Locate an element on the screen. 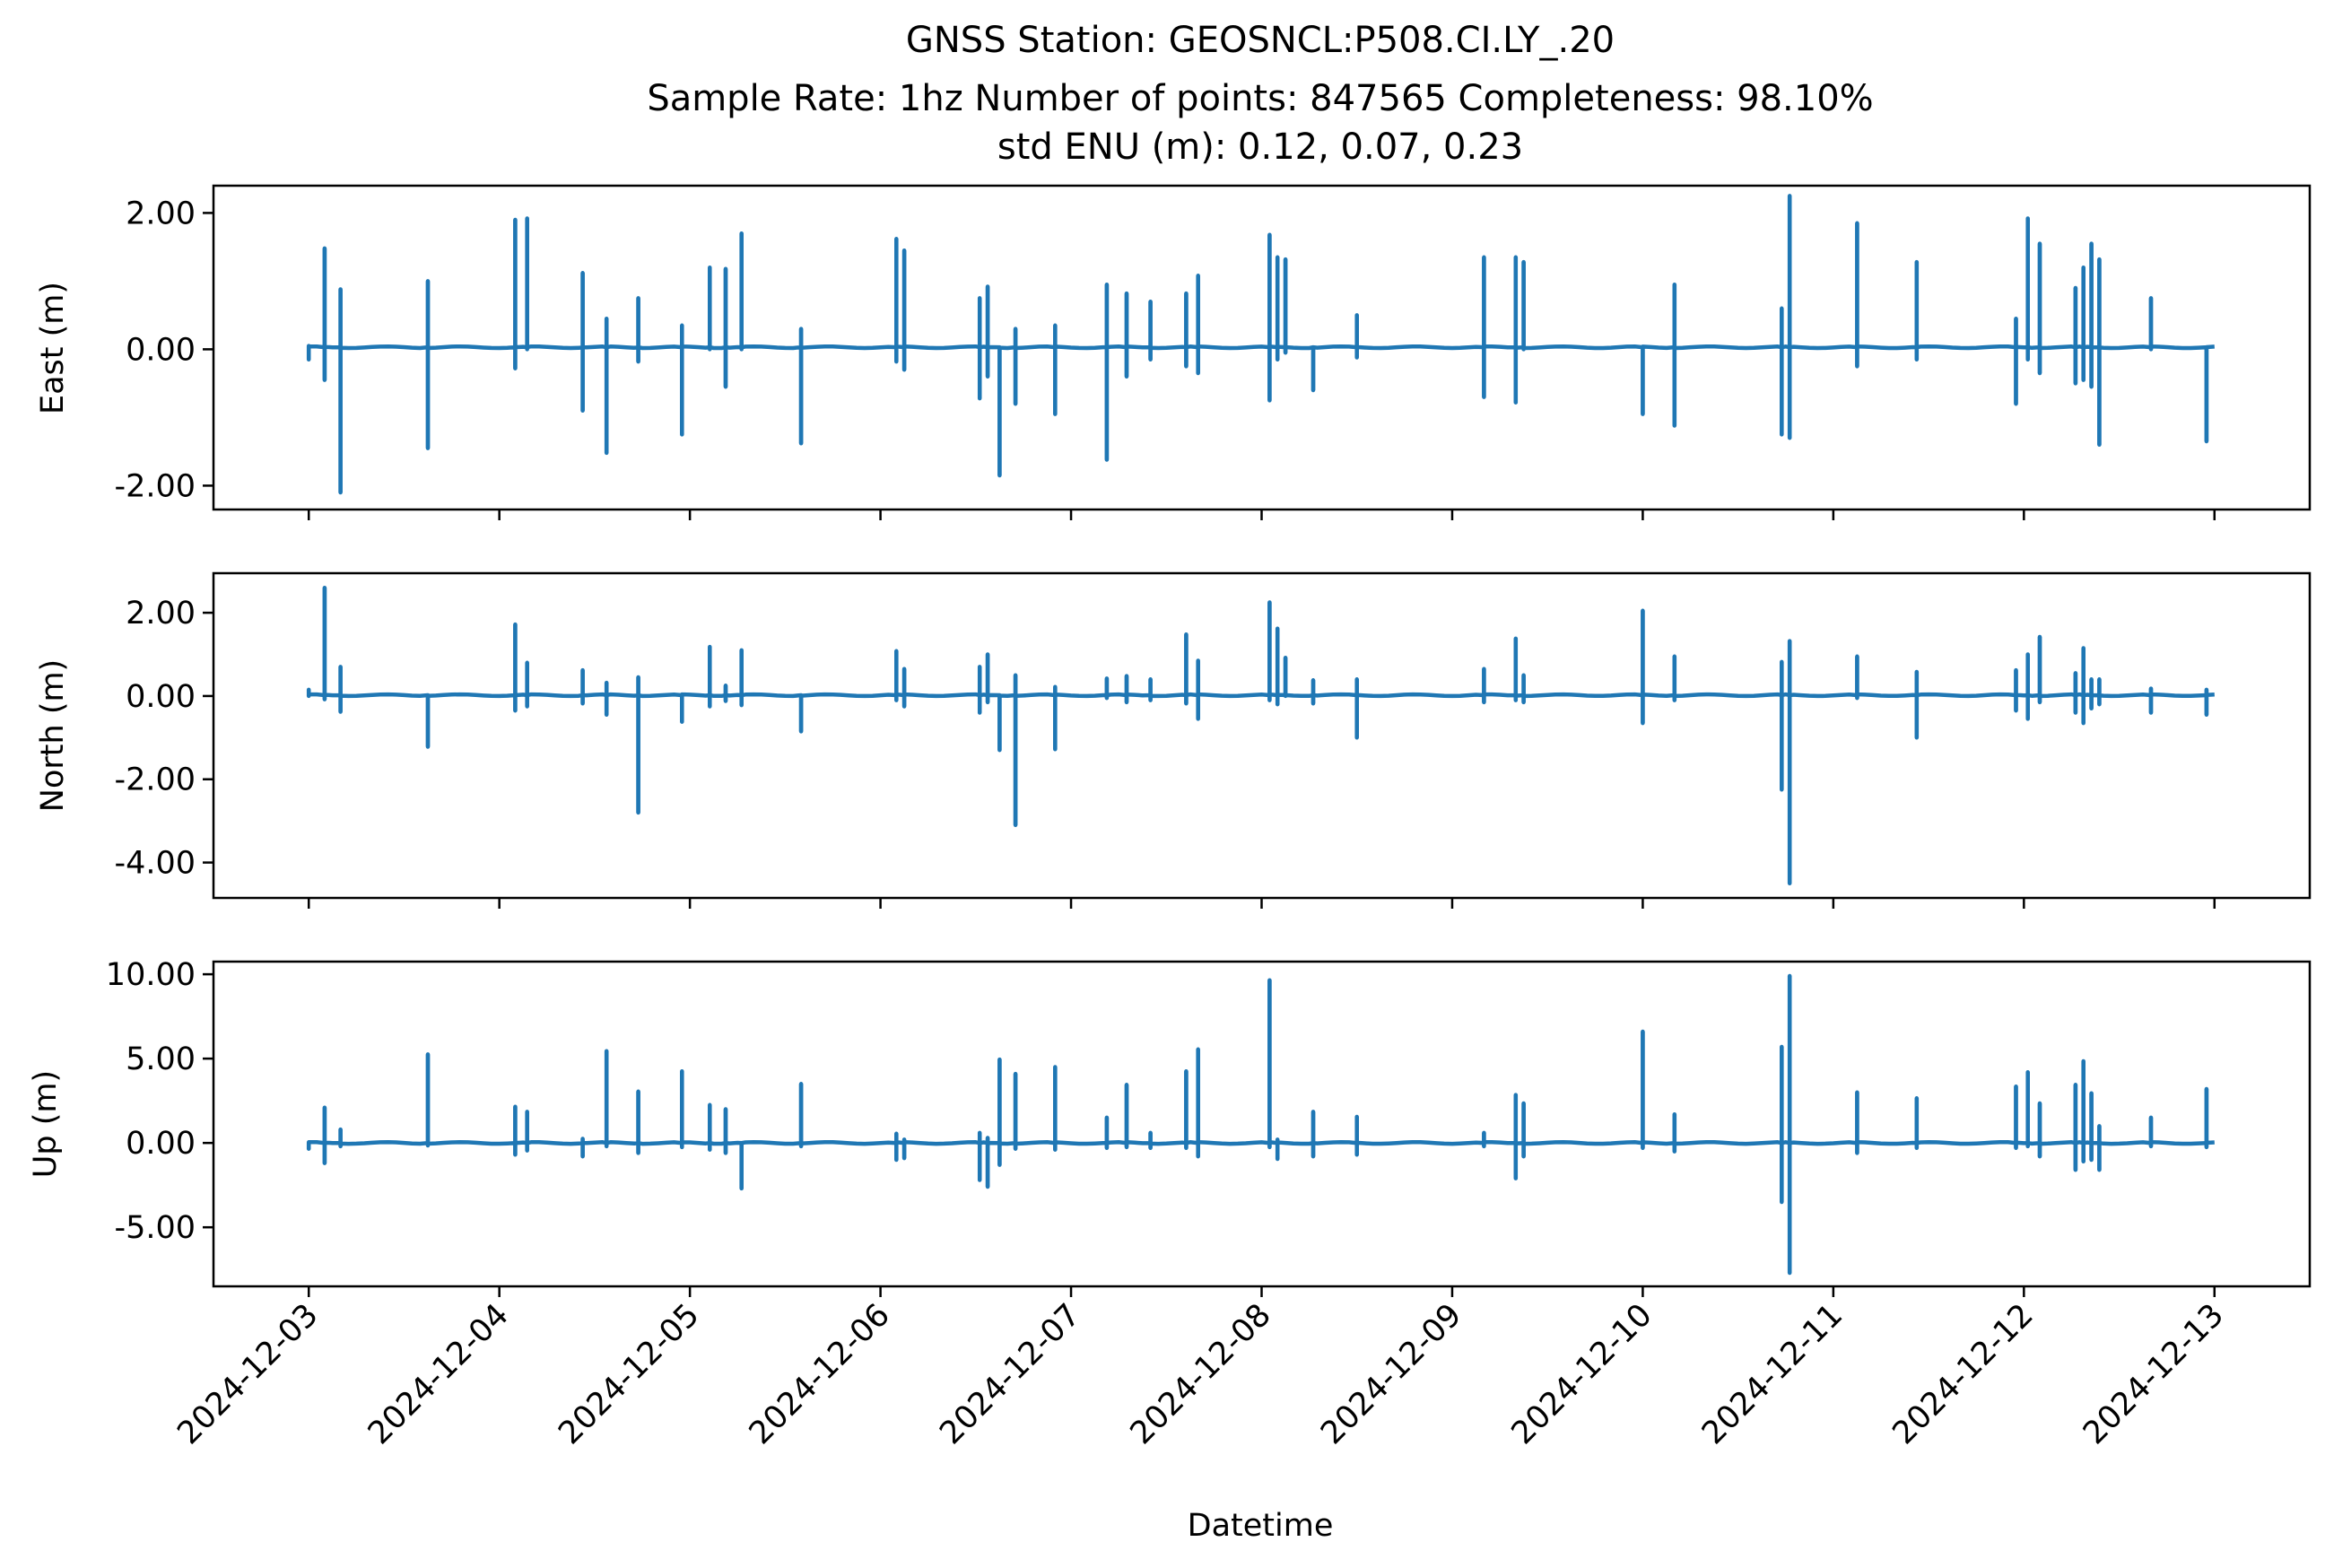 The width and height of the screenshot is (2325, 1568). east-ytick-label: 0.00 is located at coordinates (161, 350).